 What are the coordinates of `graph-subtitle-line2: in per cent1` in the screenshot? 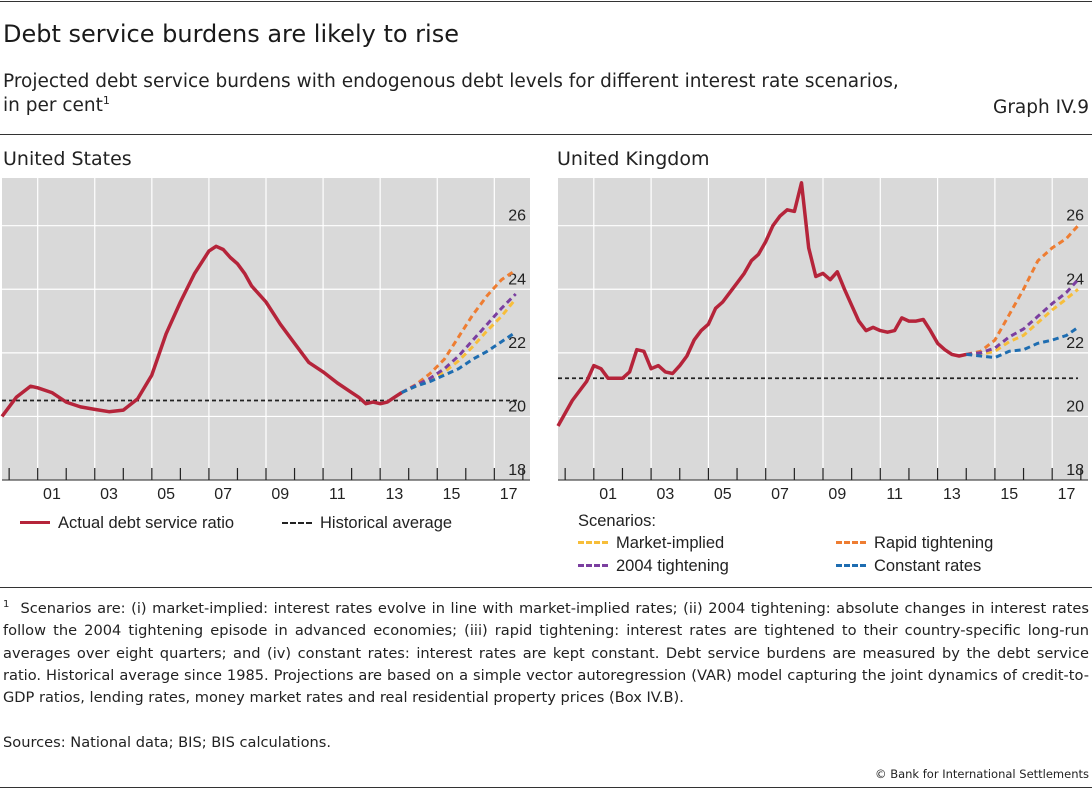 It's located at (56, 105).